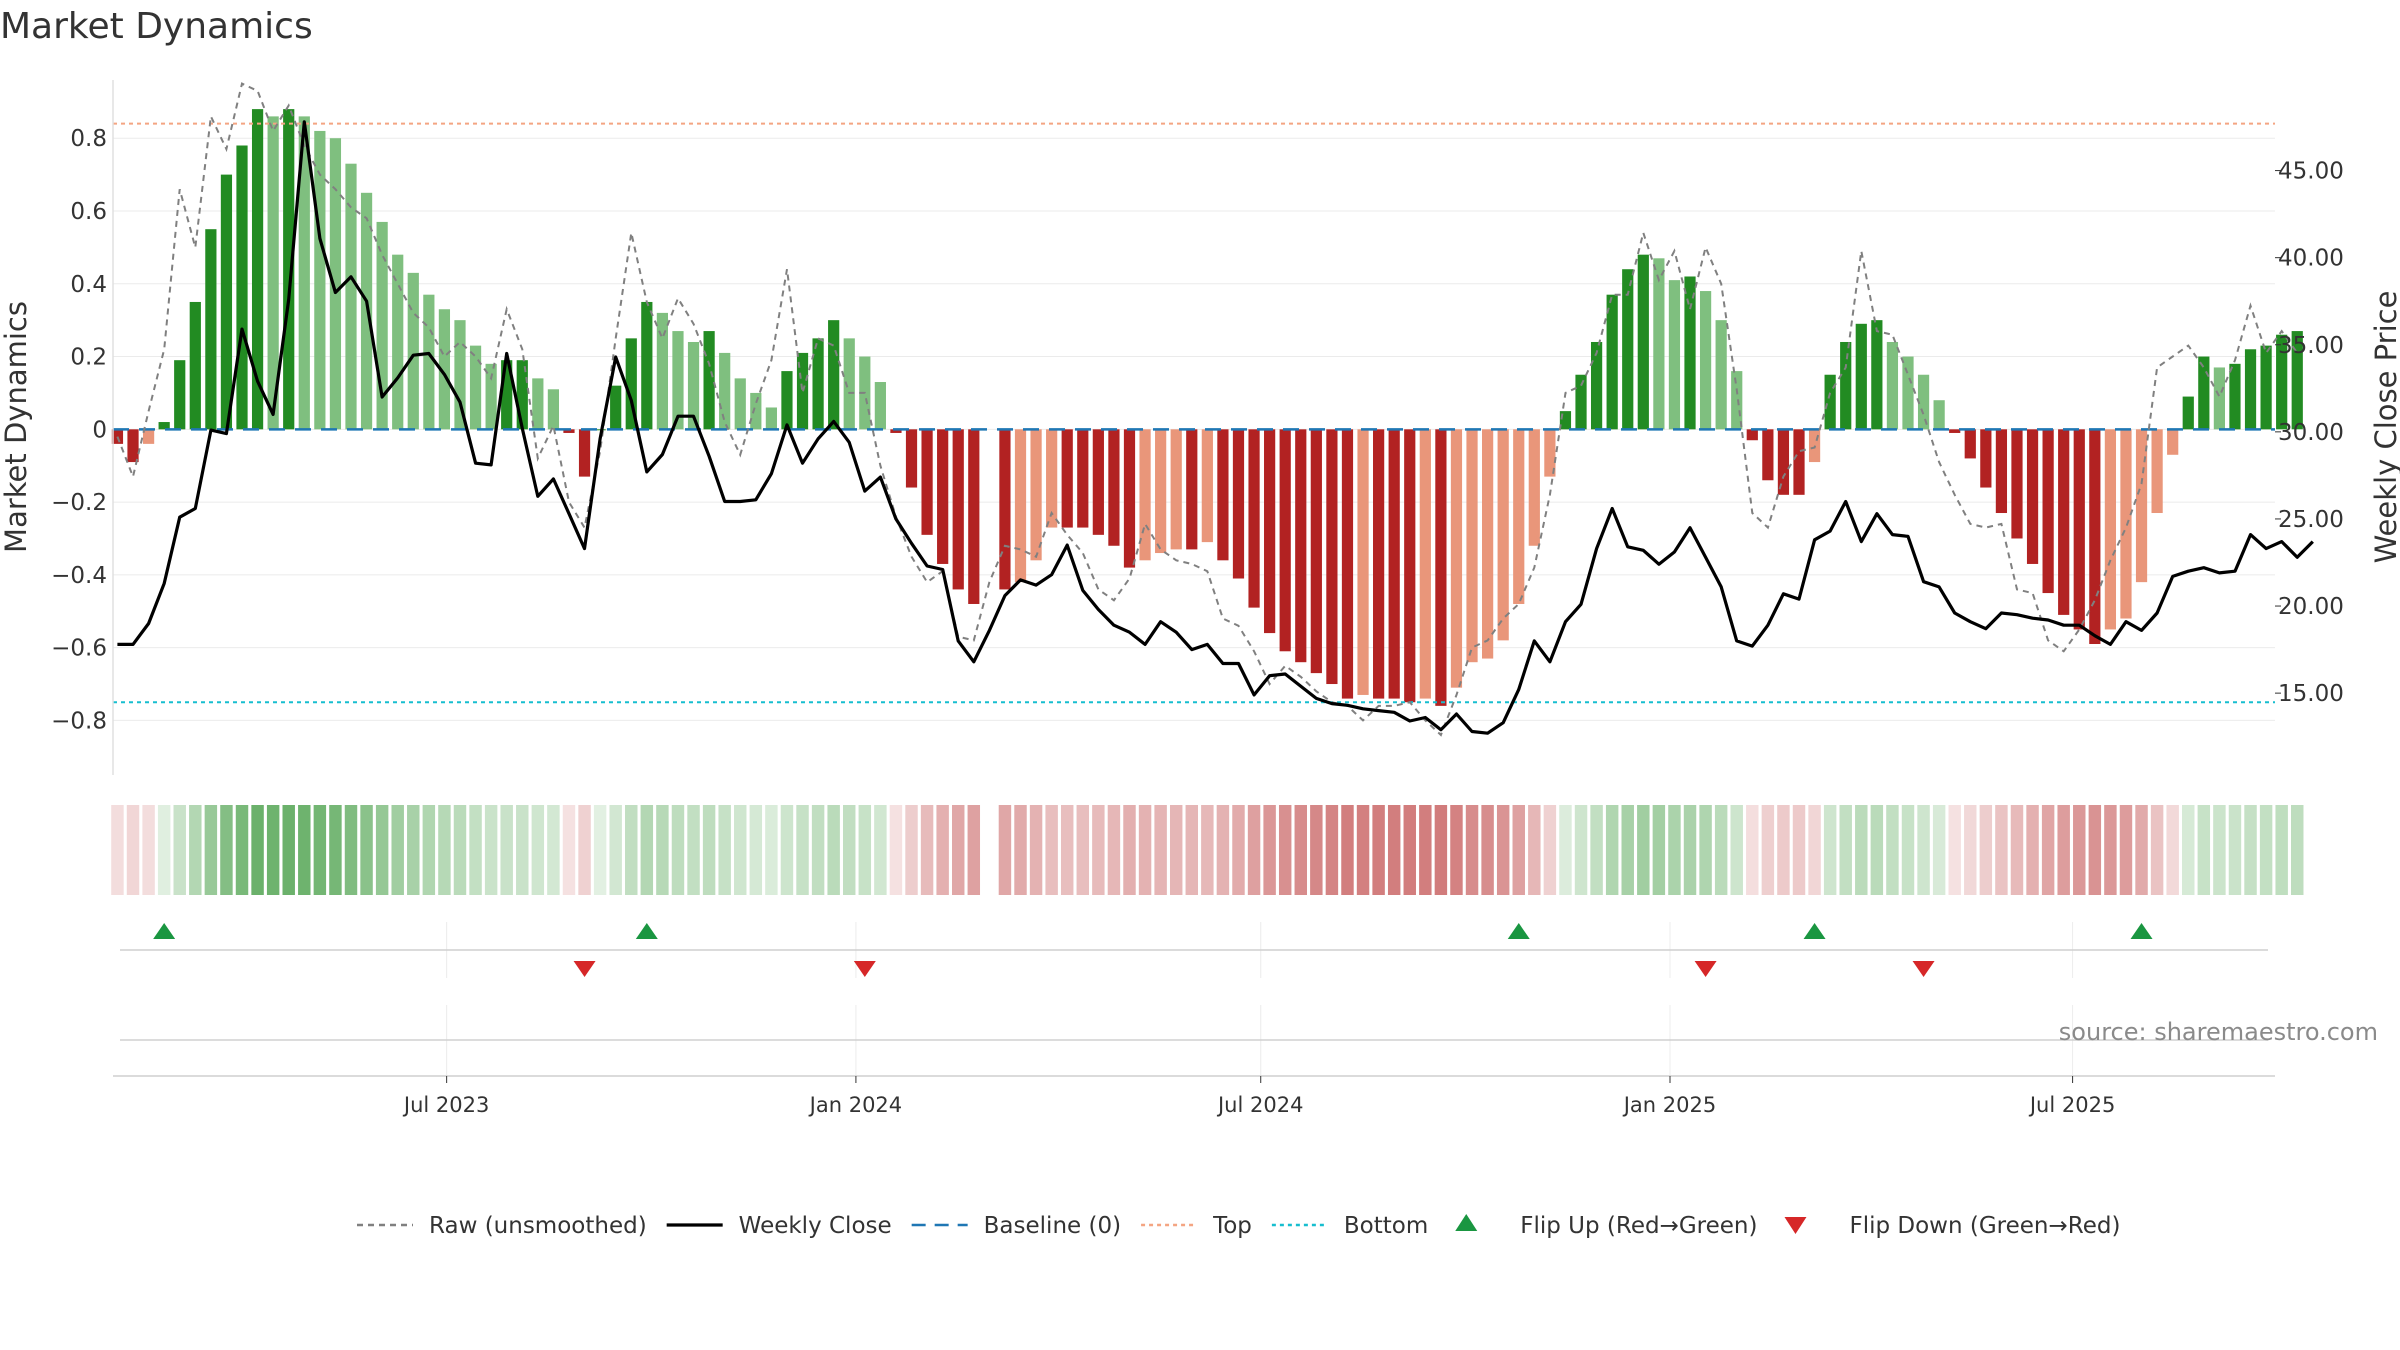 This screenshot has width=2400, height=1350. I want to click on x-tick-label: Jul 2024, so click(1259, 1105).